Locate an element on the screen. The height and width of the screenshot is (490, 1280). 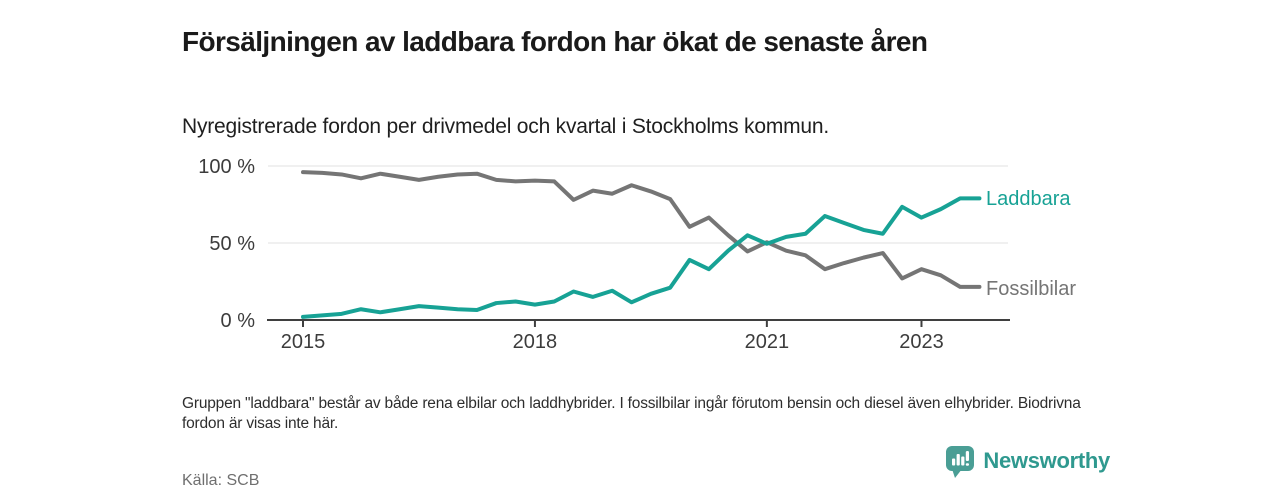
series-line-fossilbilar is located at coordinates (641, 229).